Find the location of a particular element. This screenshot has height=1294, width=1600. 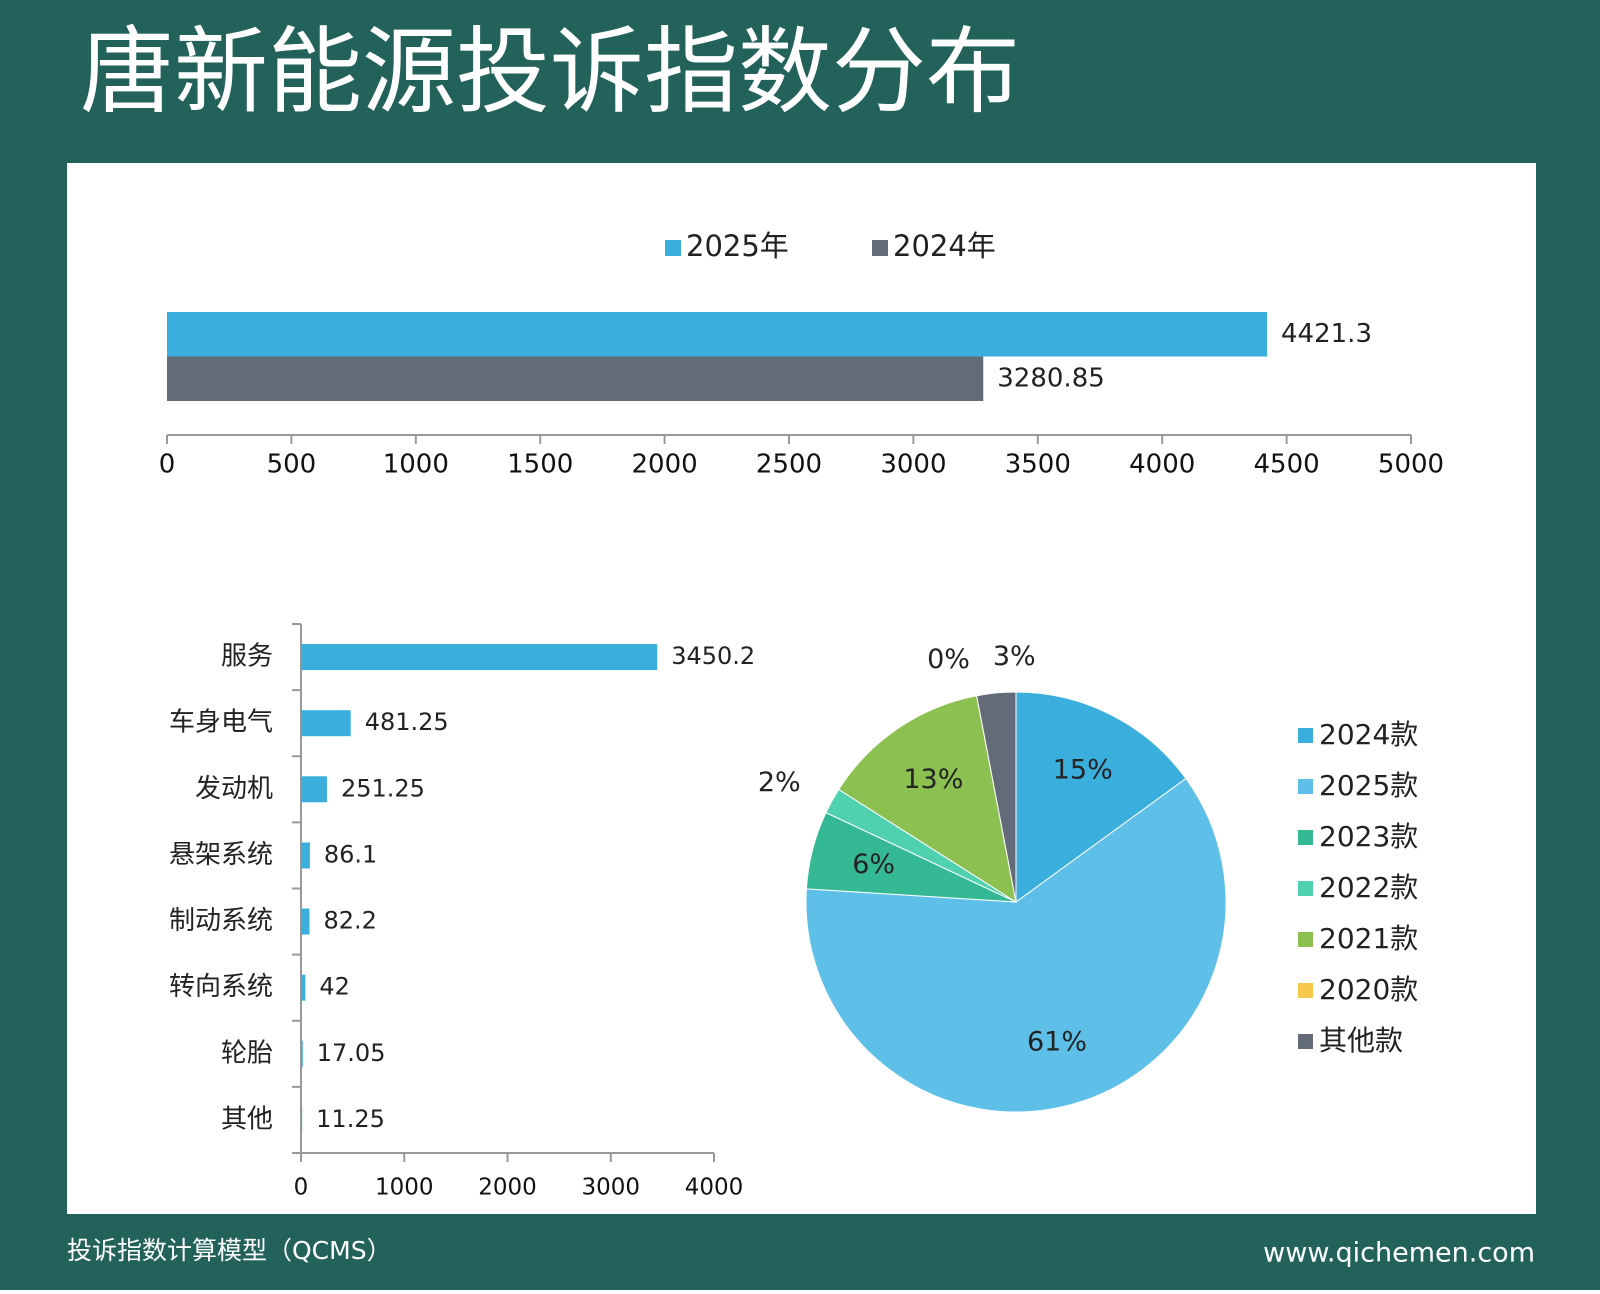

category-label: 服务 is located at coordinates (247, 657).